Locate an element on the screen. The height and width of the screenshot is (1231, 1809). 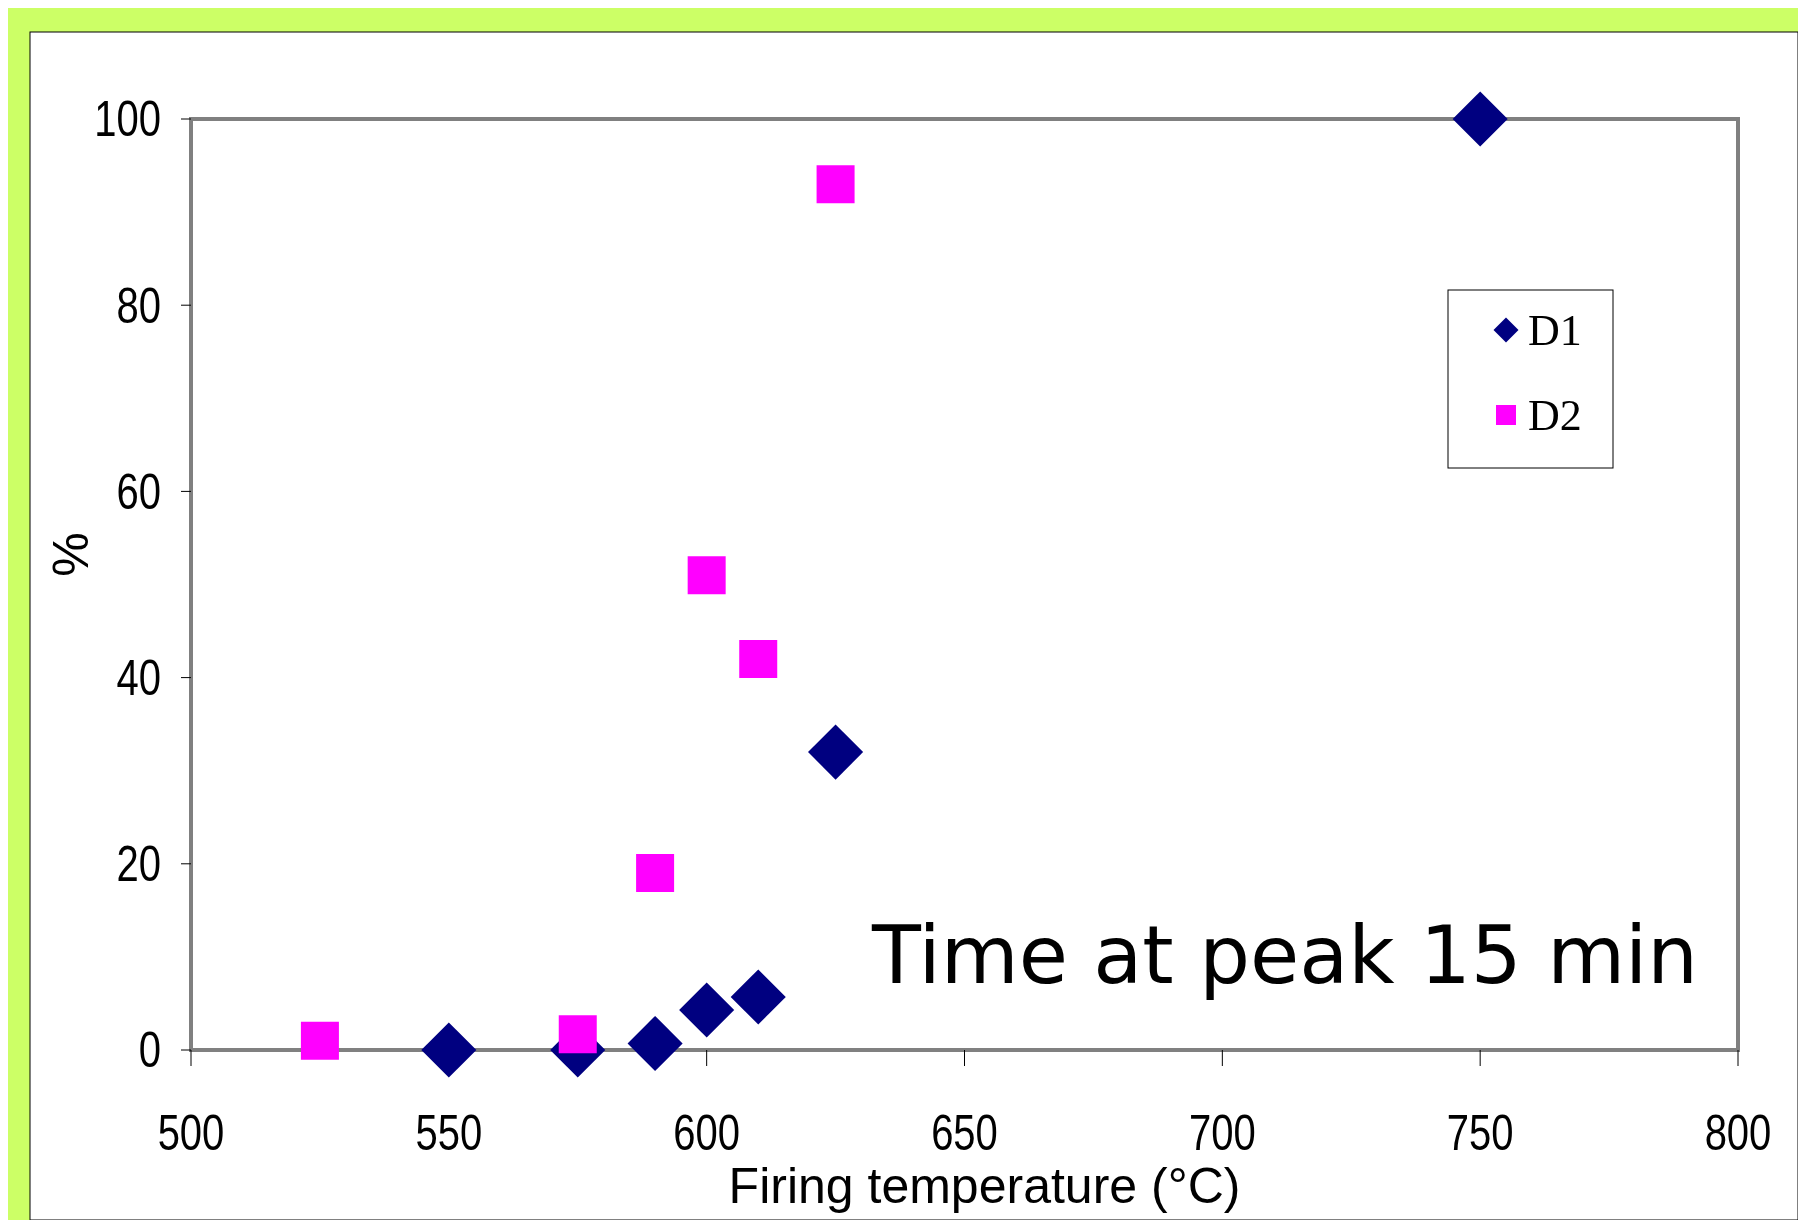
y-tick-label: 100 is located at coordinates (127, 119).